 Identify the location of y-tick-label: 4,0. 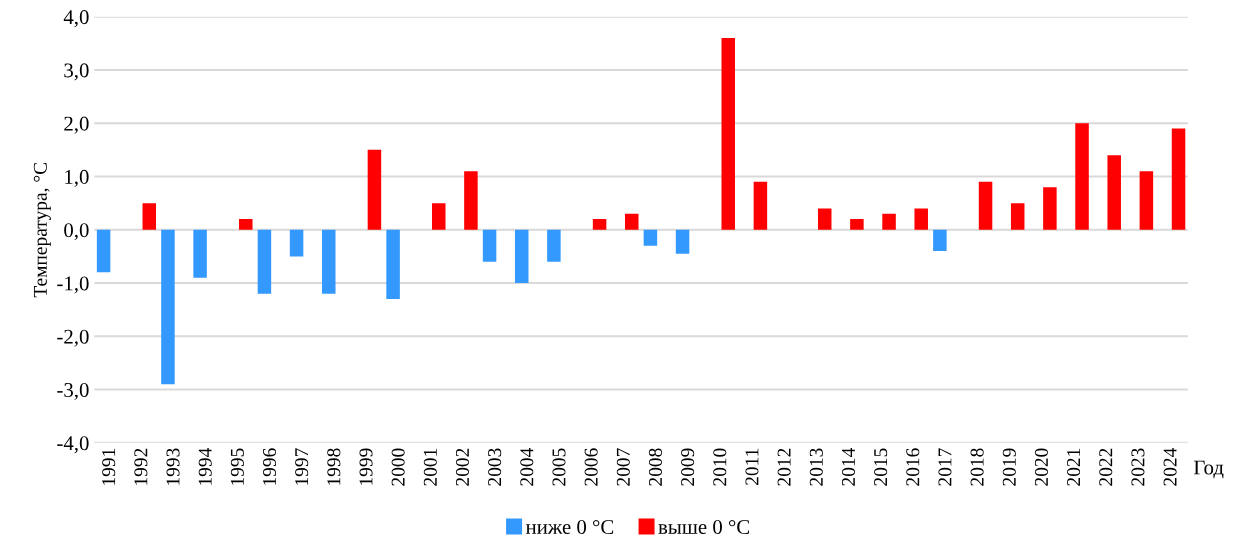
(76, 19).